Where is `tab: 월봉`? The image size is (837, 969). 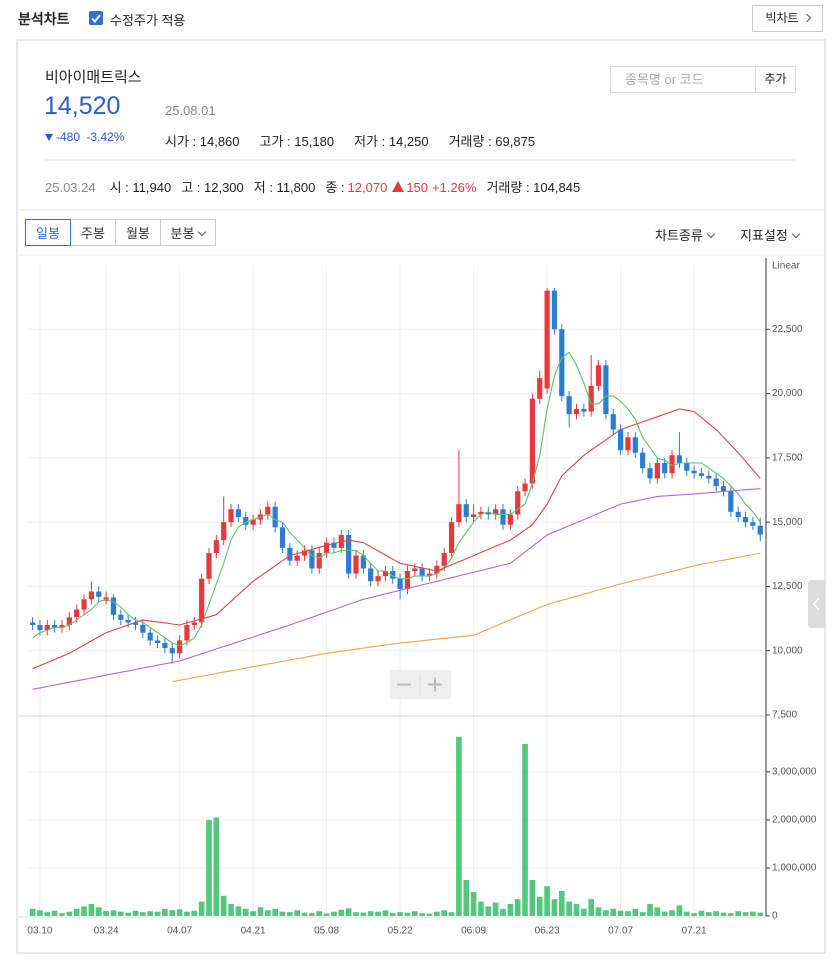 tab: 월봉 is located at coordinates (138, 232).